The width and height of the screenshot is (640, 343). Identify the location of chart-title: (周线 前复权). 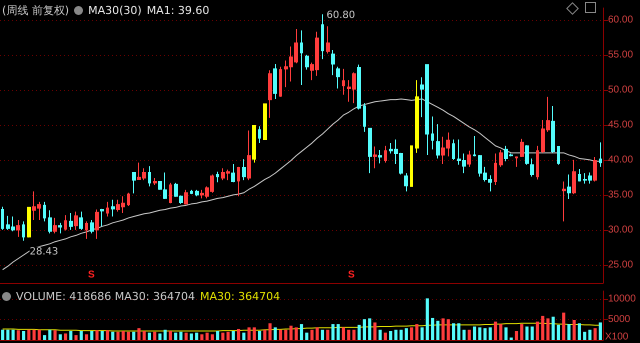
(36, 10).